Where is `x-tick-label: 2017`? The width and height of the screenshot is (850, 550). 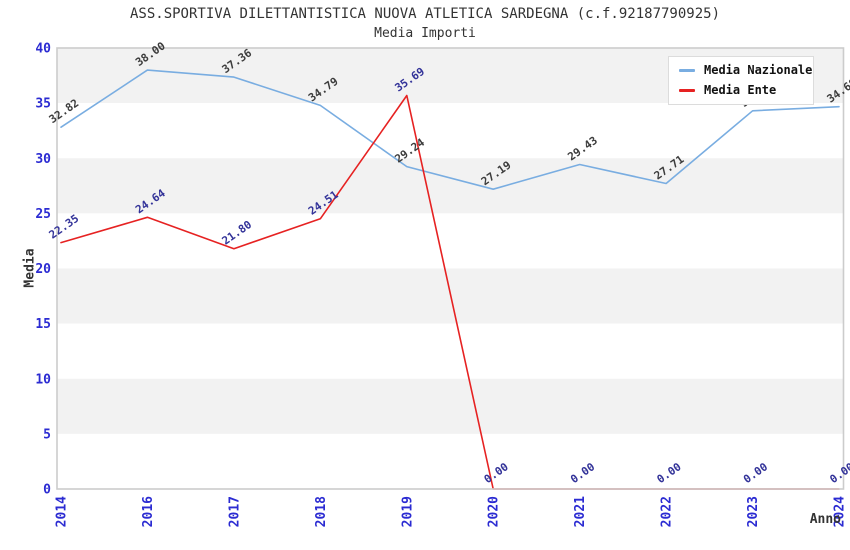
x-tick-label: 2017 is located at coordinates (234, 511).